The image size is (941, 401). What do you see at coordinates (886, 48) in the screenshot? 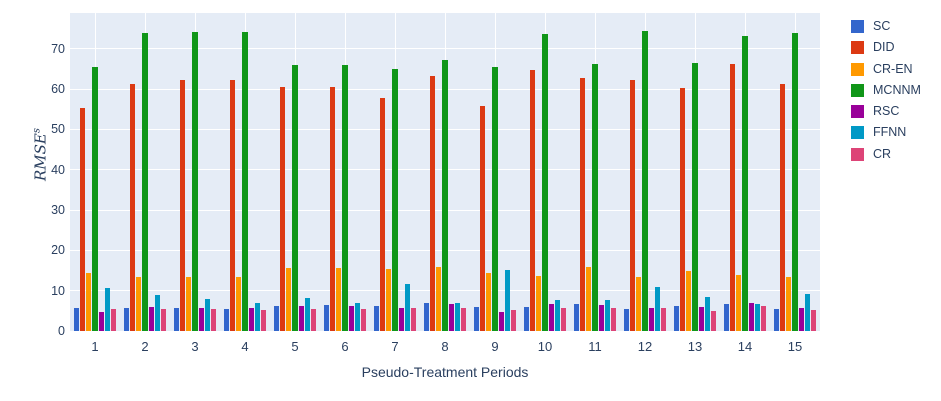
I see `legend-item-DID: DID` at bounding box center [886, 48].